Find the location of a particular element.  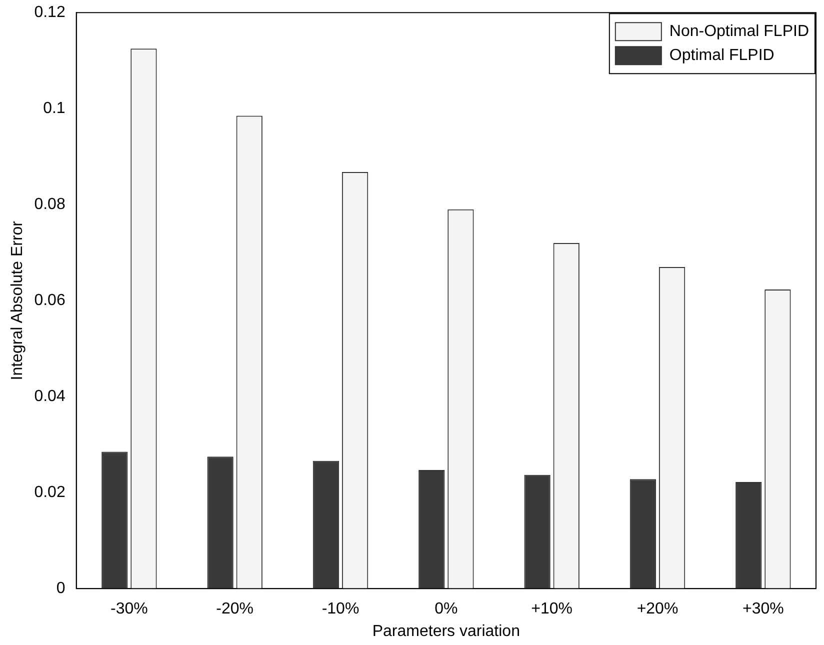

x-axis-title: Parameters variation is located at coordinates (446, 631).